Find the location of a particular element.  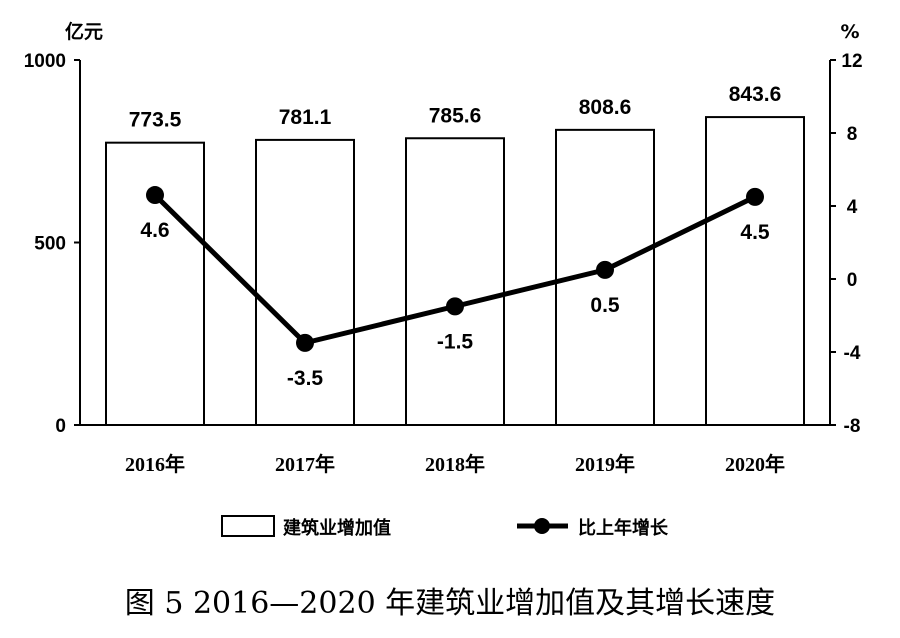

category-label: 2016年 is located at coordinates (155, 464).